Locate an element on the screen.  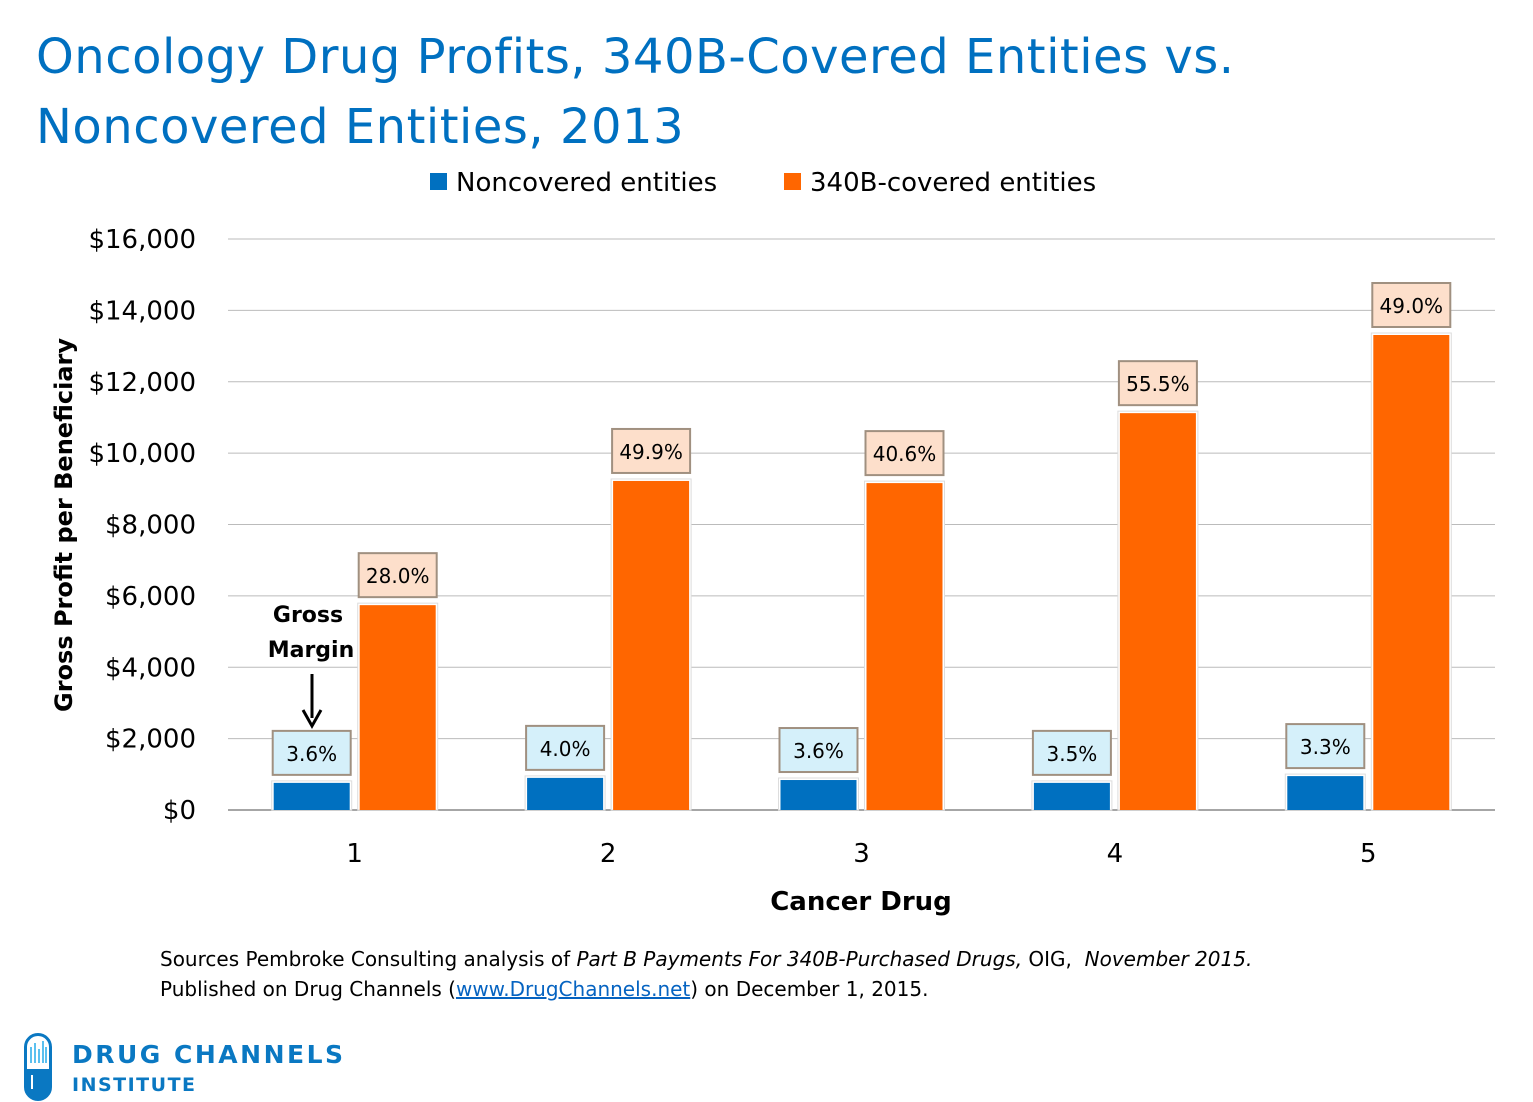
y-tick-label: $2,000 is located at coordinates (150, 740).